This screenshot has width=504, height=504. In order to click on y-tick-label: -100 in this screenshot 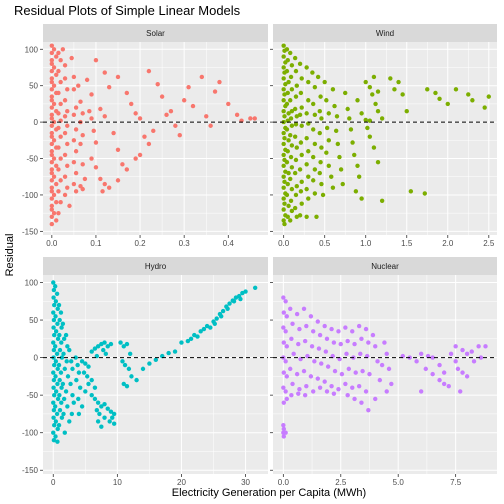, I will do `click(30, 195)`.